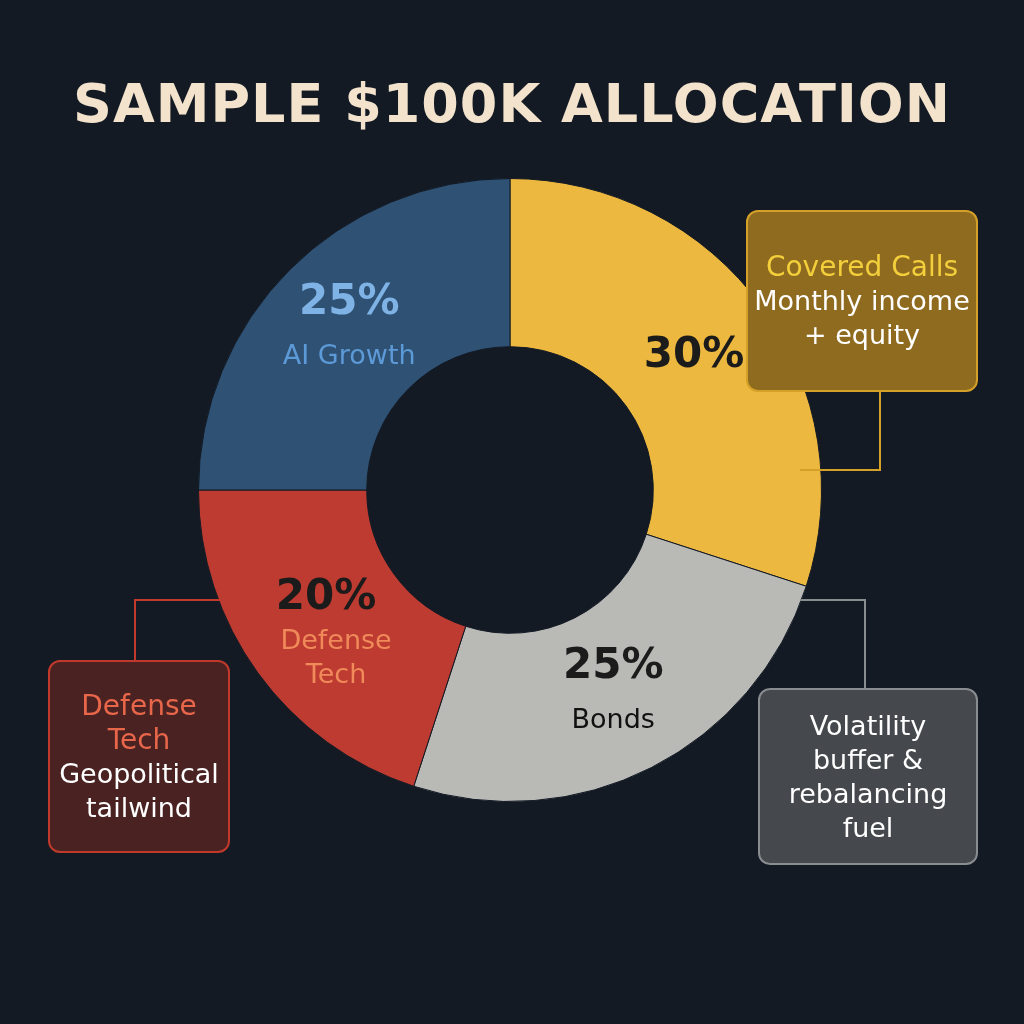  I want to click on data-label: 30%, so click(694, 353).